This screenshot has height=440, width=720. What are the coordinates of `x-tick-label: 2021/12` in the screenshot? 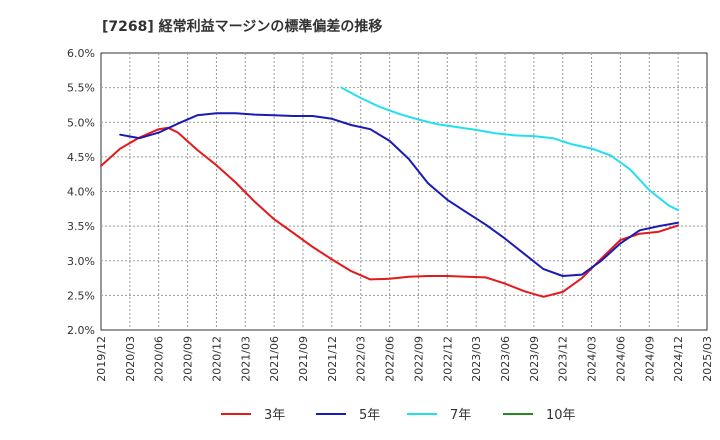 It's located at (332, 359).